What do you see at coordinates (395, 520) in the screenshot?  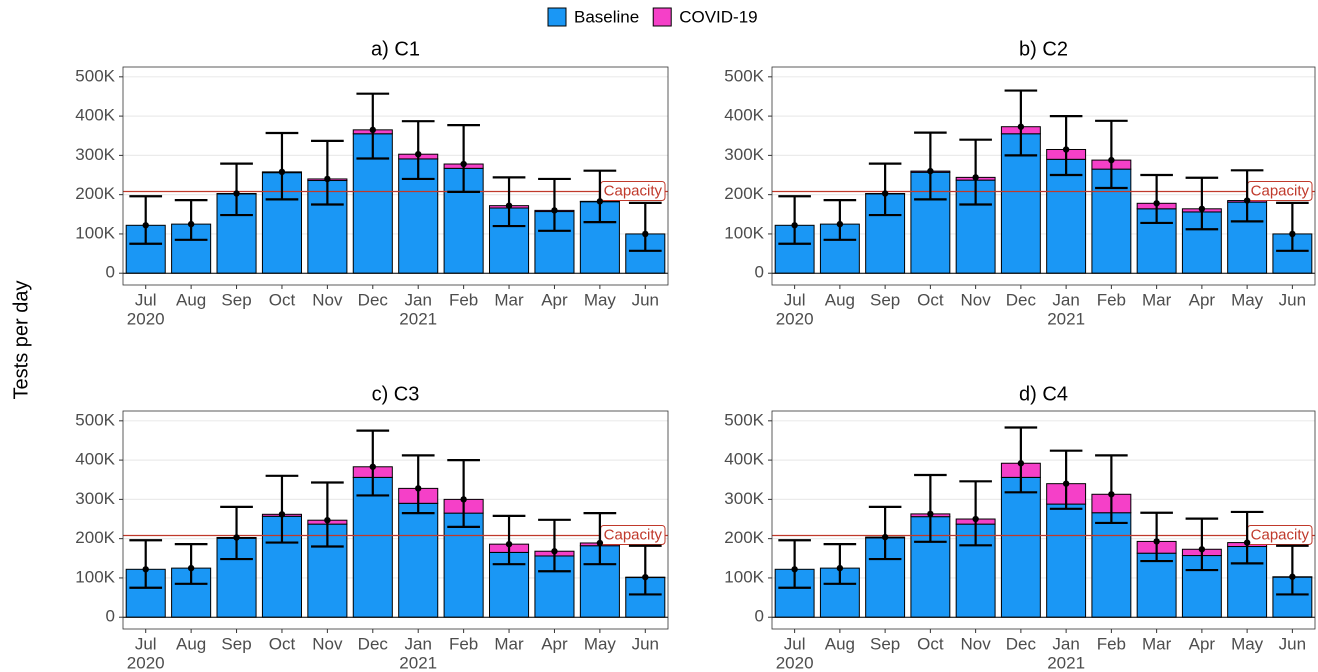 I see `panel-border` at bounding box center [395, 520].